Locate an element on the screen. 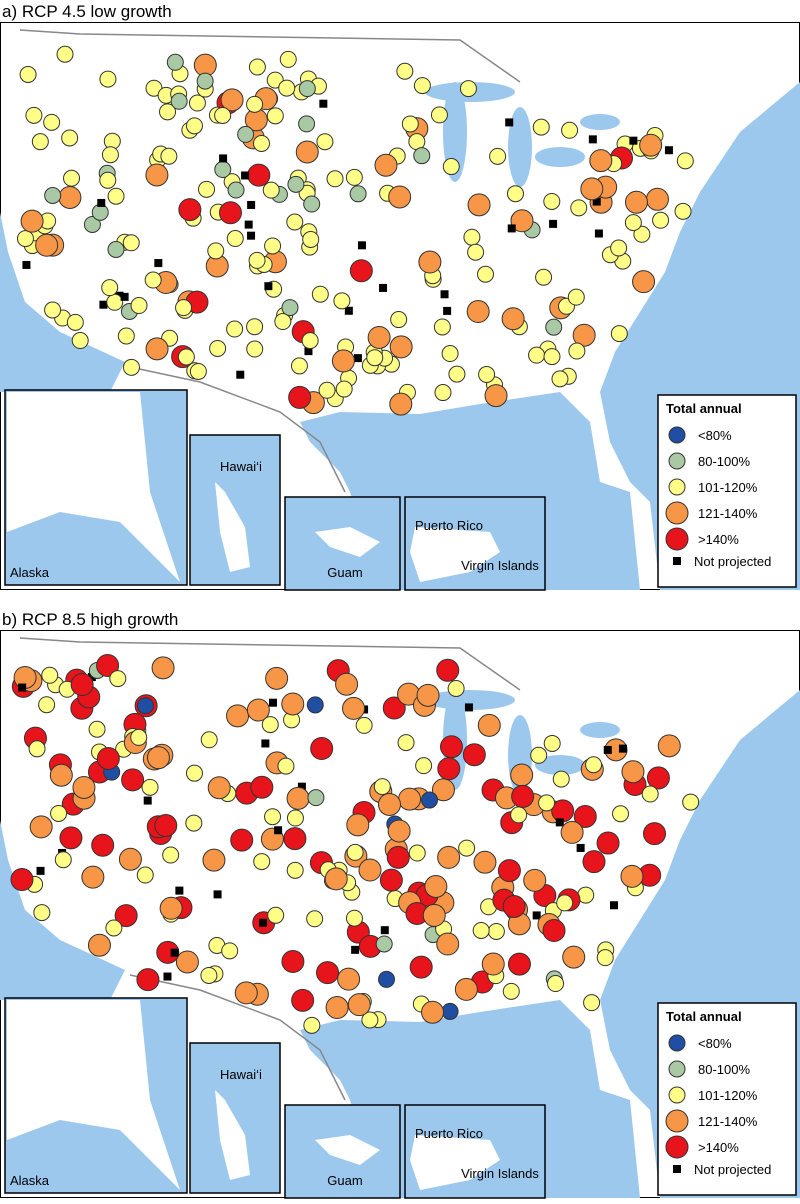  legend-title: Total annual is located at coordinates (704, 1016).